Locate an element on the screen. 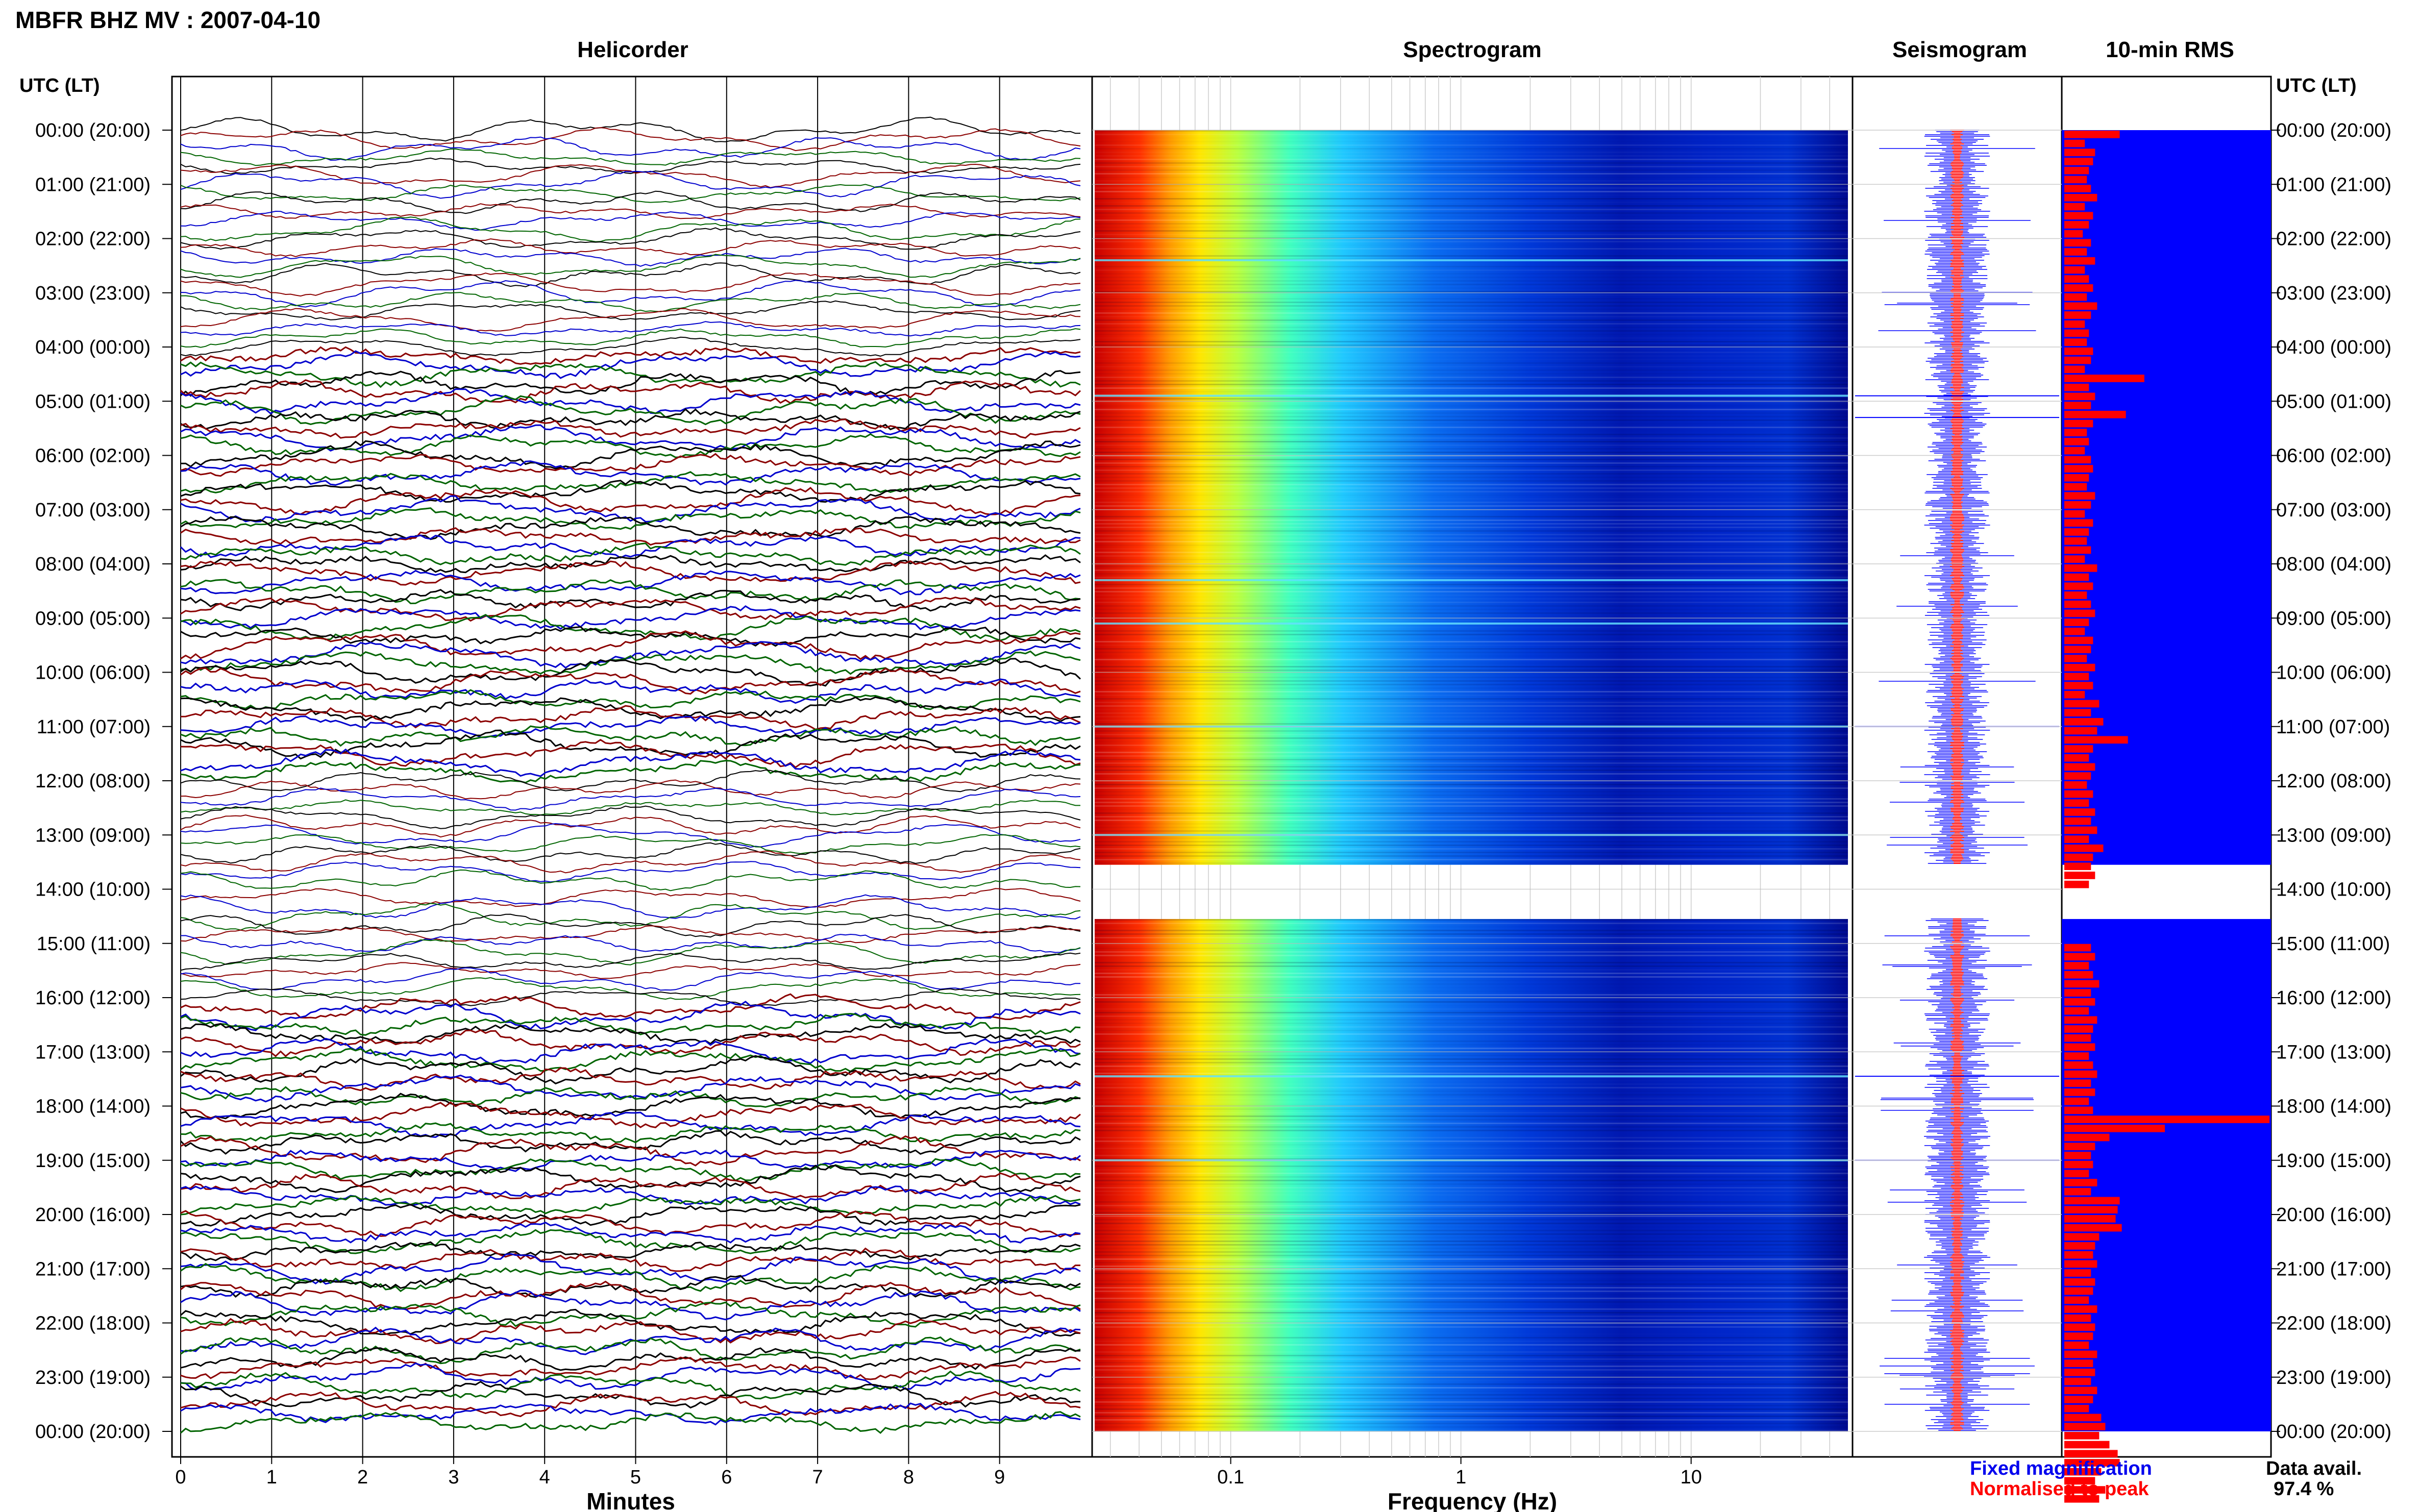 This screenshot has height=1512, width=2419. time-label-right: 06:00 (02:00) is located at coordinates (2333, 456).